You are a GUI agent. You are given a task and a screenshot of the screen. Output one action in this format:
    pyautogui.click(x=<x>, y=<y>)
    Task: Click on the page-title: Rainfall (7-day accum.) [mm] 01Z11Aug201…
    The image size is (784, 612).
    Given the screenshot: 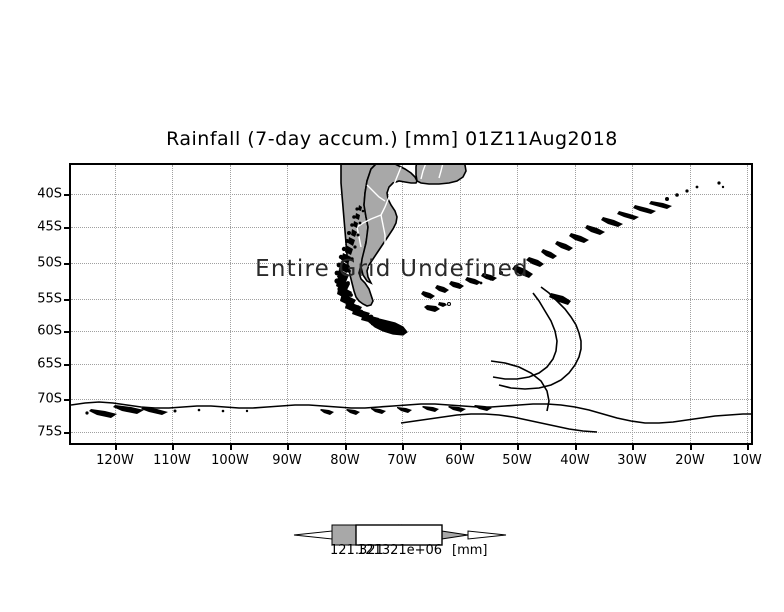 What is the action you would take?
    pyautogui.click(x=392, y=139)
    